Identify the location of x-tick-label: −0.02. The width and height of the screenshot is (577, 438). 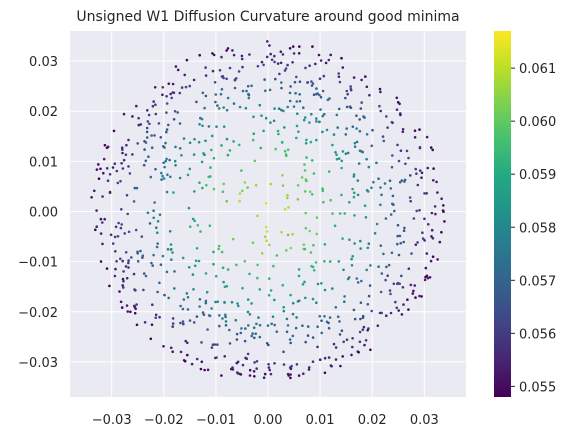
(164, 420).